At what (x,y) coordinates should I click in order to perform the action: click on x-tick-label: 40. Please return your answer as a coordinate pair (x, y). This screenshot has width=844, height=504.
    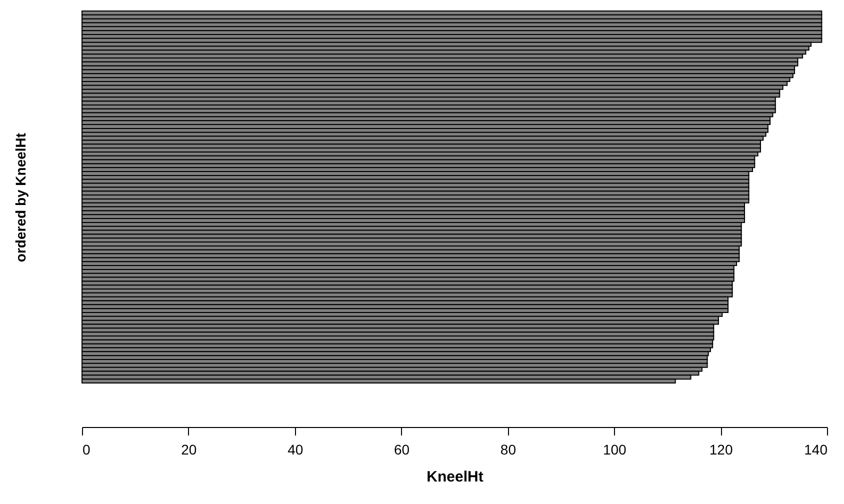
    Looking at the image, I should click on (296, 450).